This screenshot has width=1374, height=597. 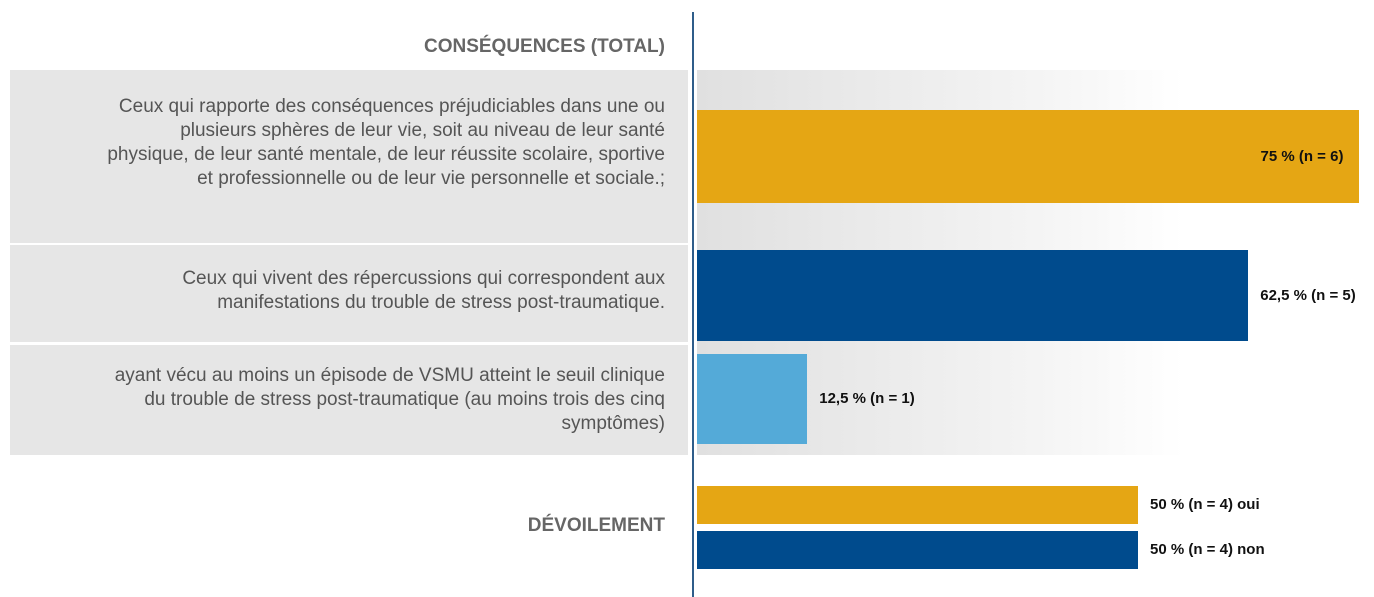 What do you see at coordinates (544, 46) in the screenshot?
I see `section-title: CONSÉQUENCES (TOTAL)` at bounding box center [544, 46].